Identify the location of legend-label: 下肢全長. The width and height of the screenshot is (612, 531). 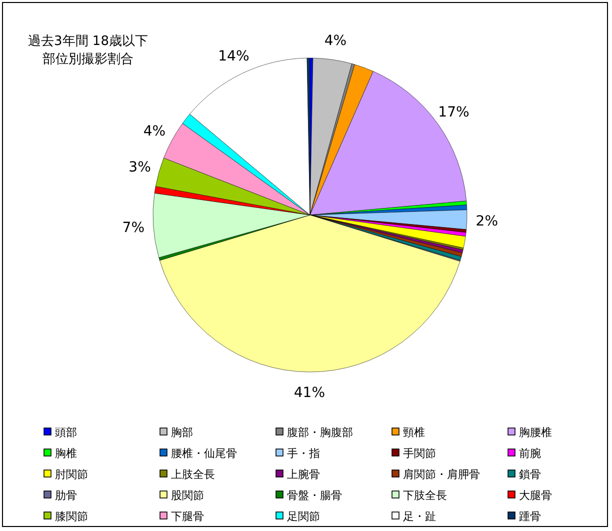
(425, 495).